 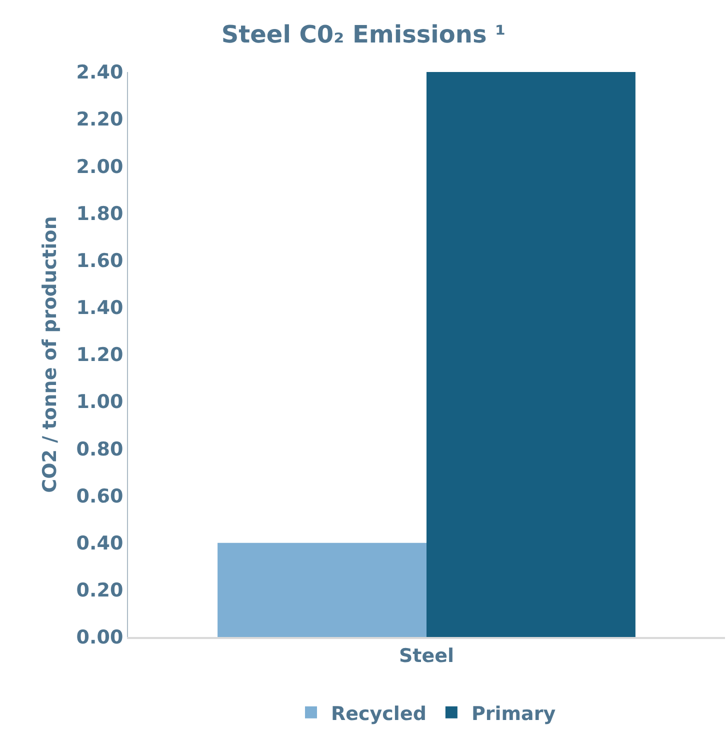 What do you see at coordinates (100, 591) in the screenshot?
I see `y-tick-label: 0.20` at bounding box center [100, 591].